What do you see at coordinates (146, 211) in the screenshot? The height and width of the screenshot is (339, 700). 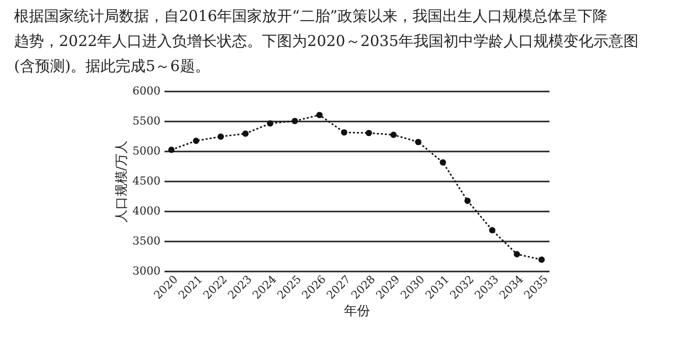 I see `y-tick-label: 4000` at bounding box center [146, 211].